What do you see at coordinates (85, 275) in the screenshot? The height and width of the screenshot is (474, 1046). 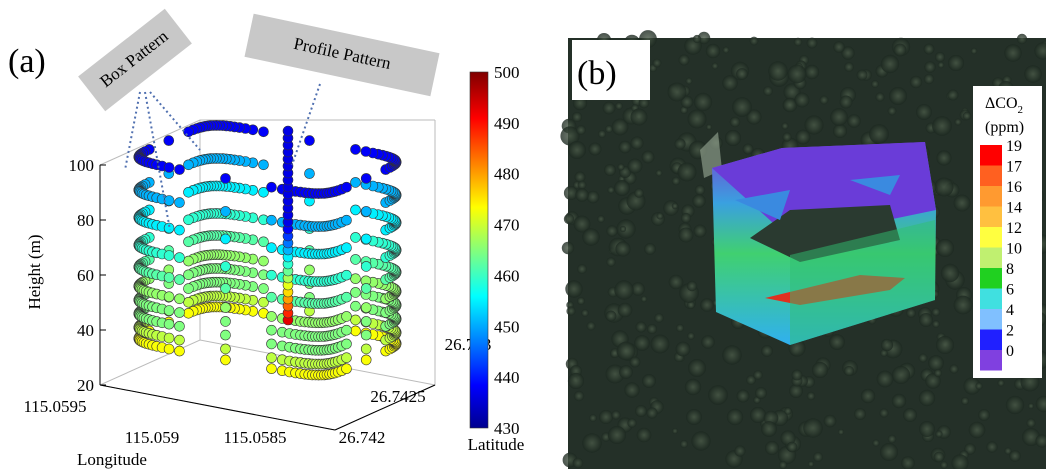 I see `tick-label: 60` at bounding box center [85, 275].